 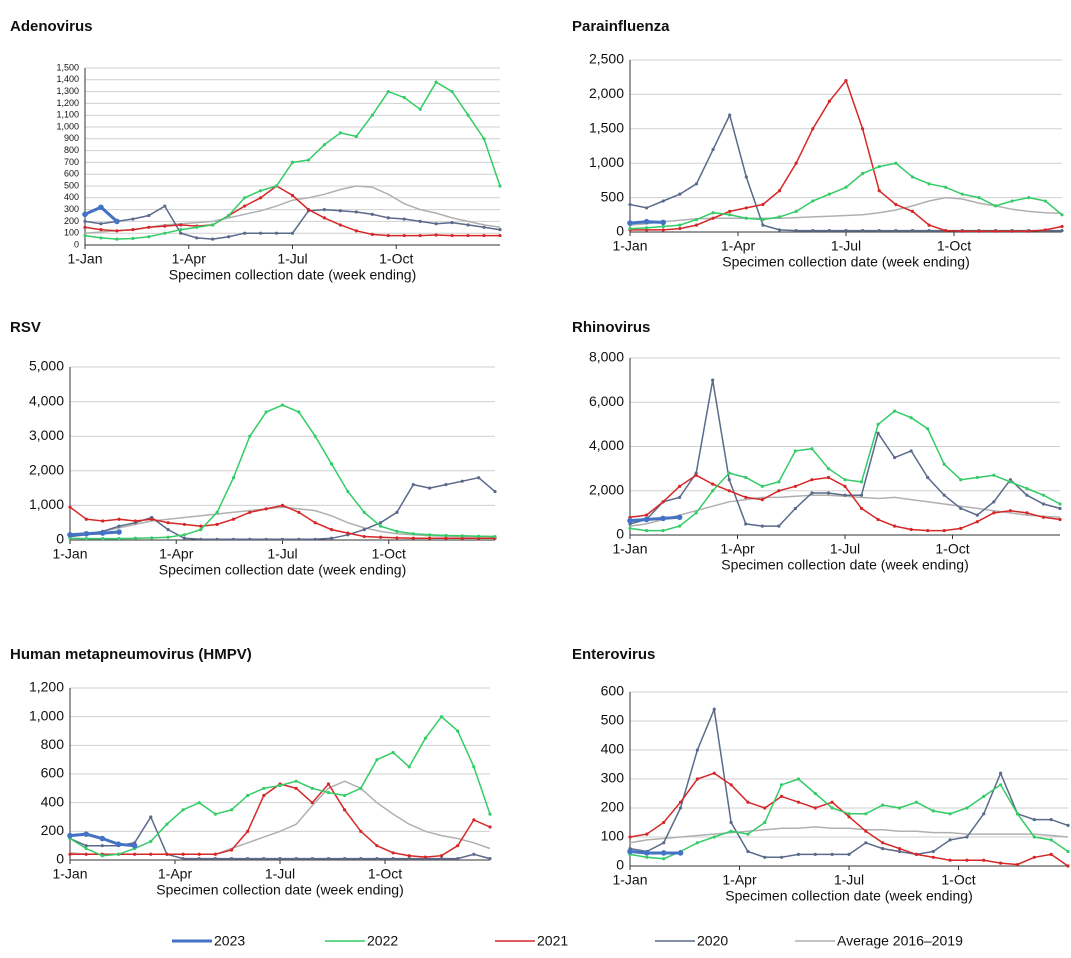 What do you see at coordinates (46, 435) in the screenshot?
I see `y-tick-label: 3,000` at bounding box center [46, 435].